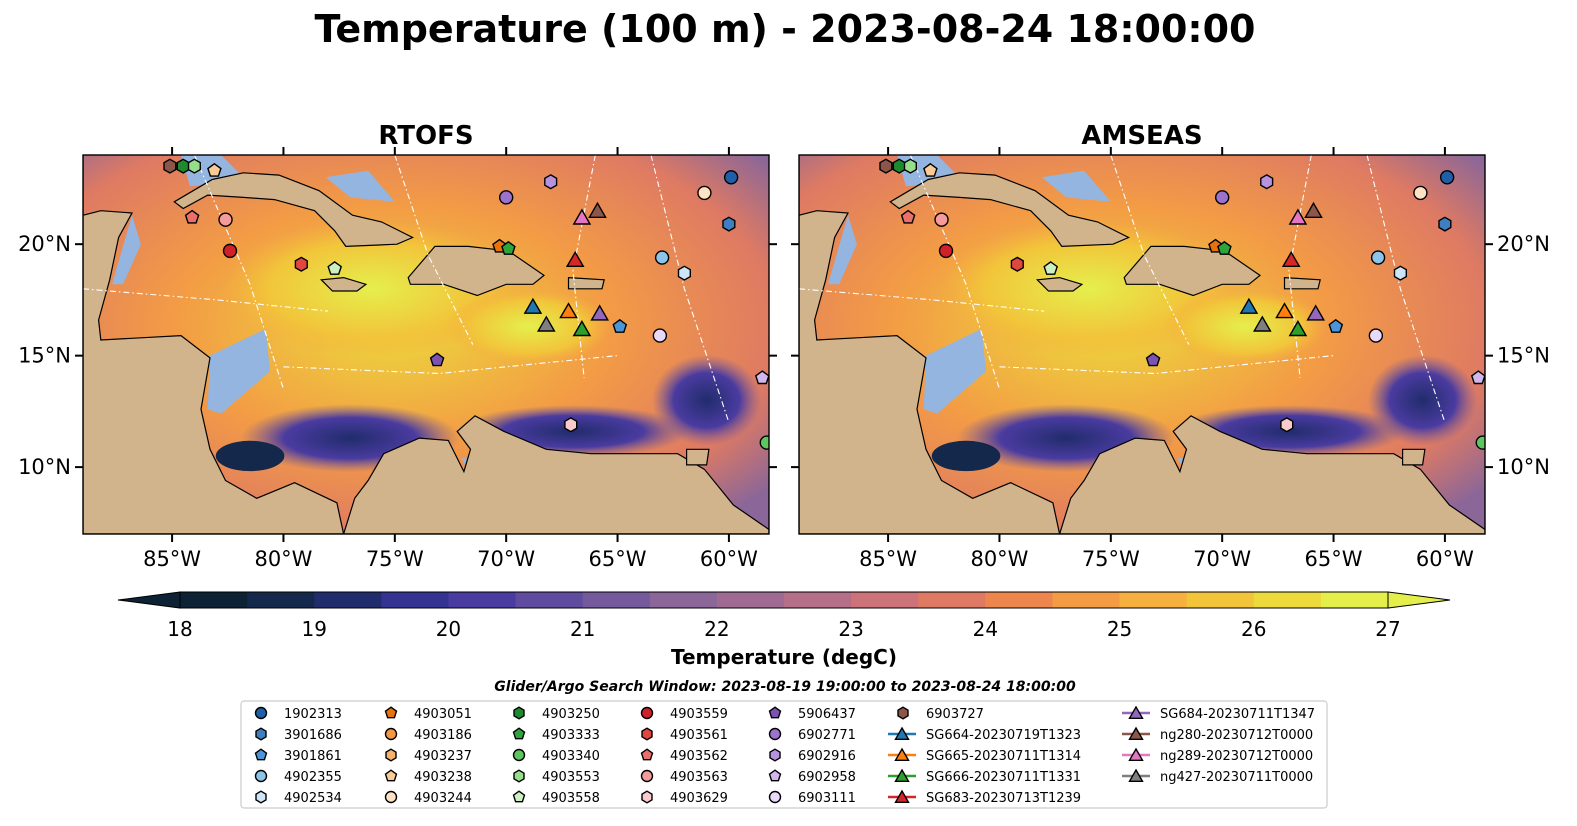 This screenshot has width=1577, height=826. I want to click on legend-label: SG666-20230711T1331, so click(1003, 777).